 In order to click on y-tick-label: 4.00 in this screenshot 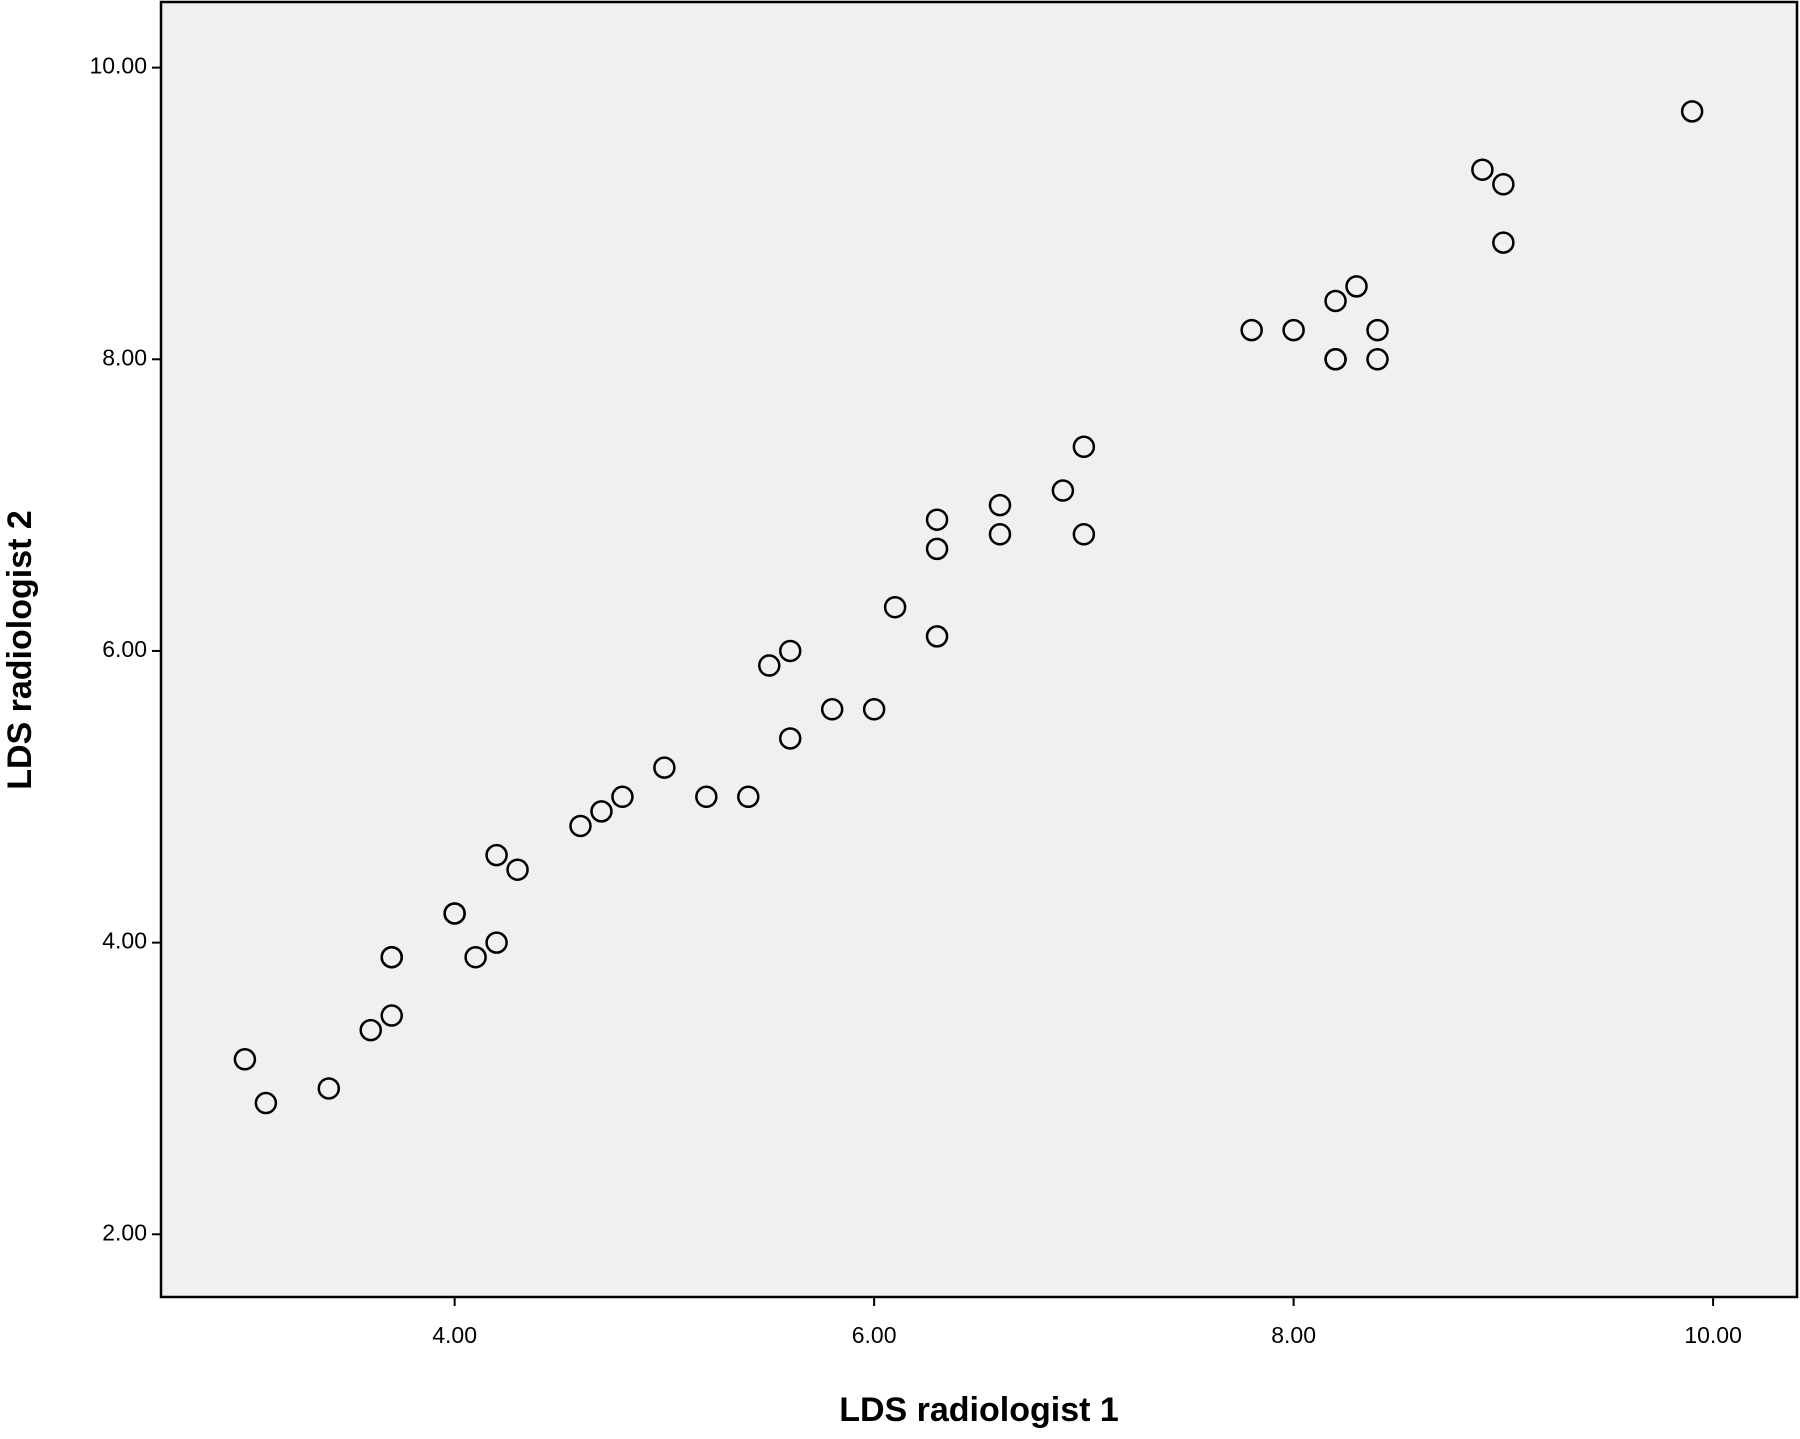, I will do `click(124, 941)`.